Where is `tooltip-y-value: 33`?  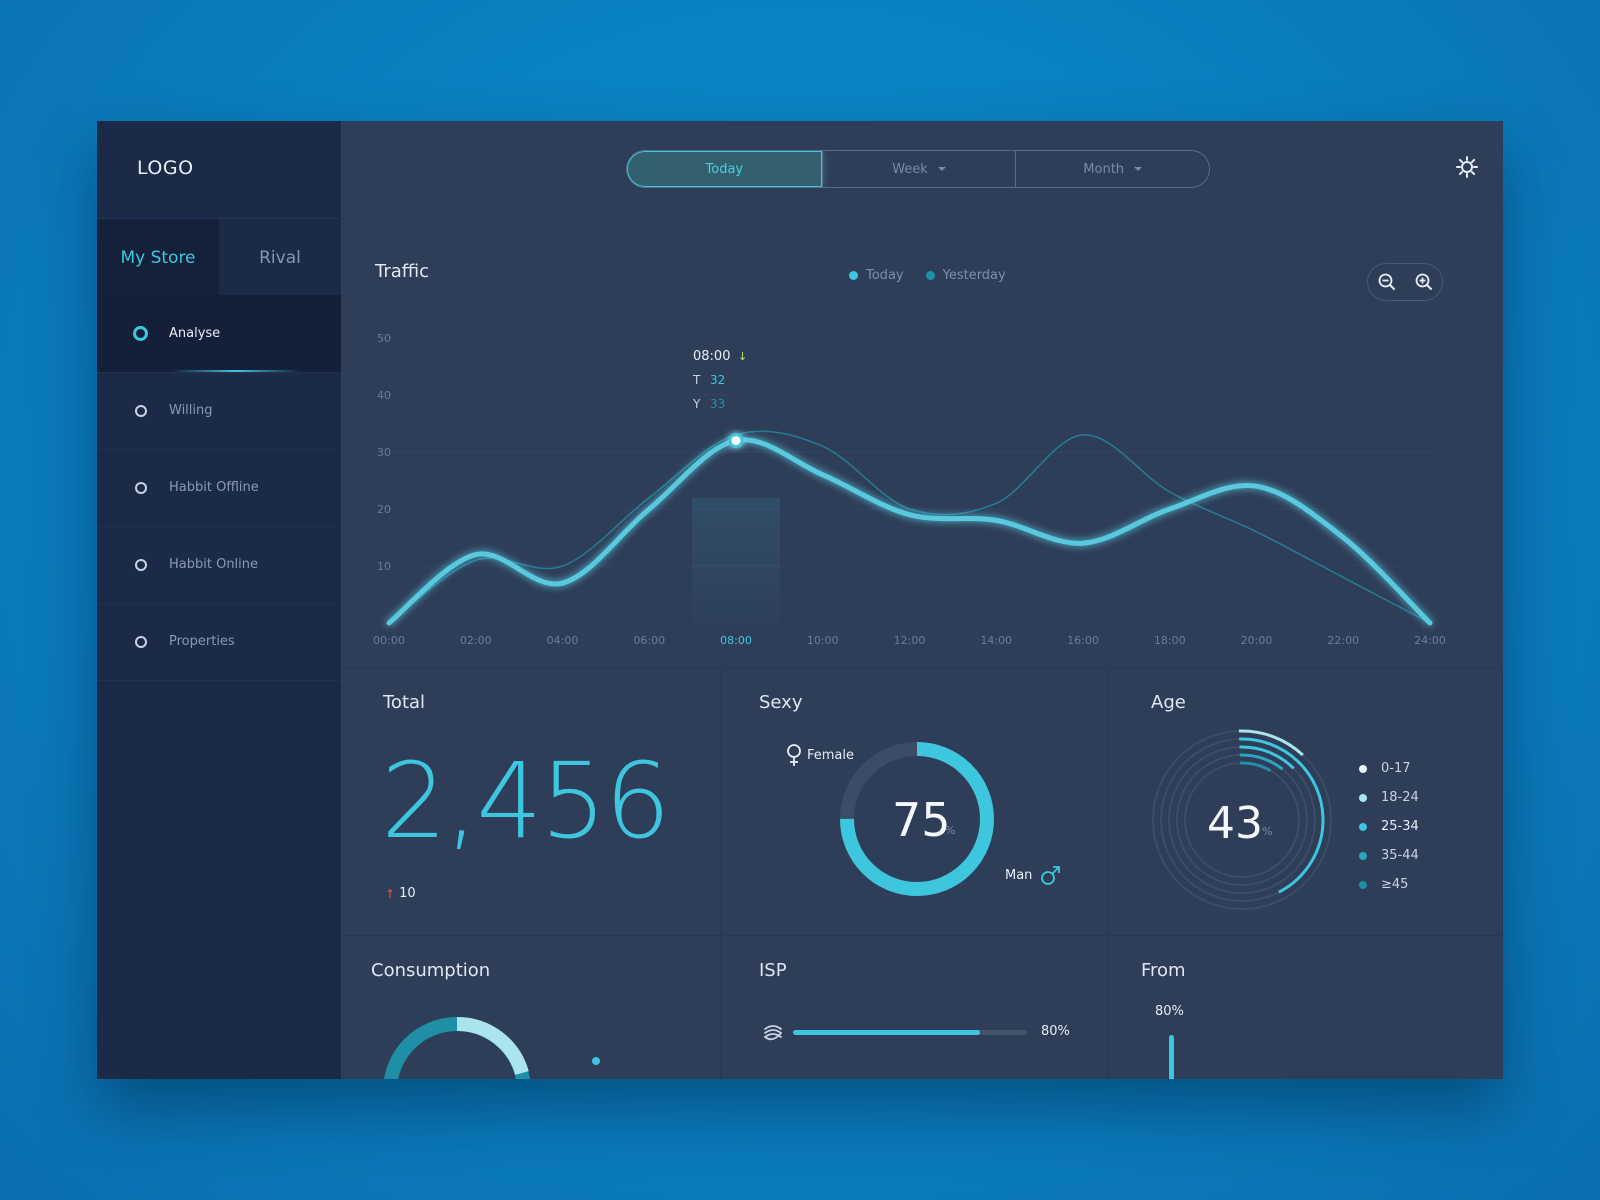 tooltip-y-value: 33 is located at coordinates (717, 404).